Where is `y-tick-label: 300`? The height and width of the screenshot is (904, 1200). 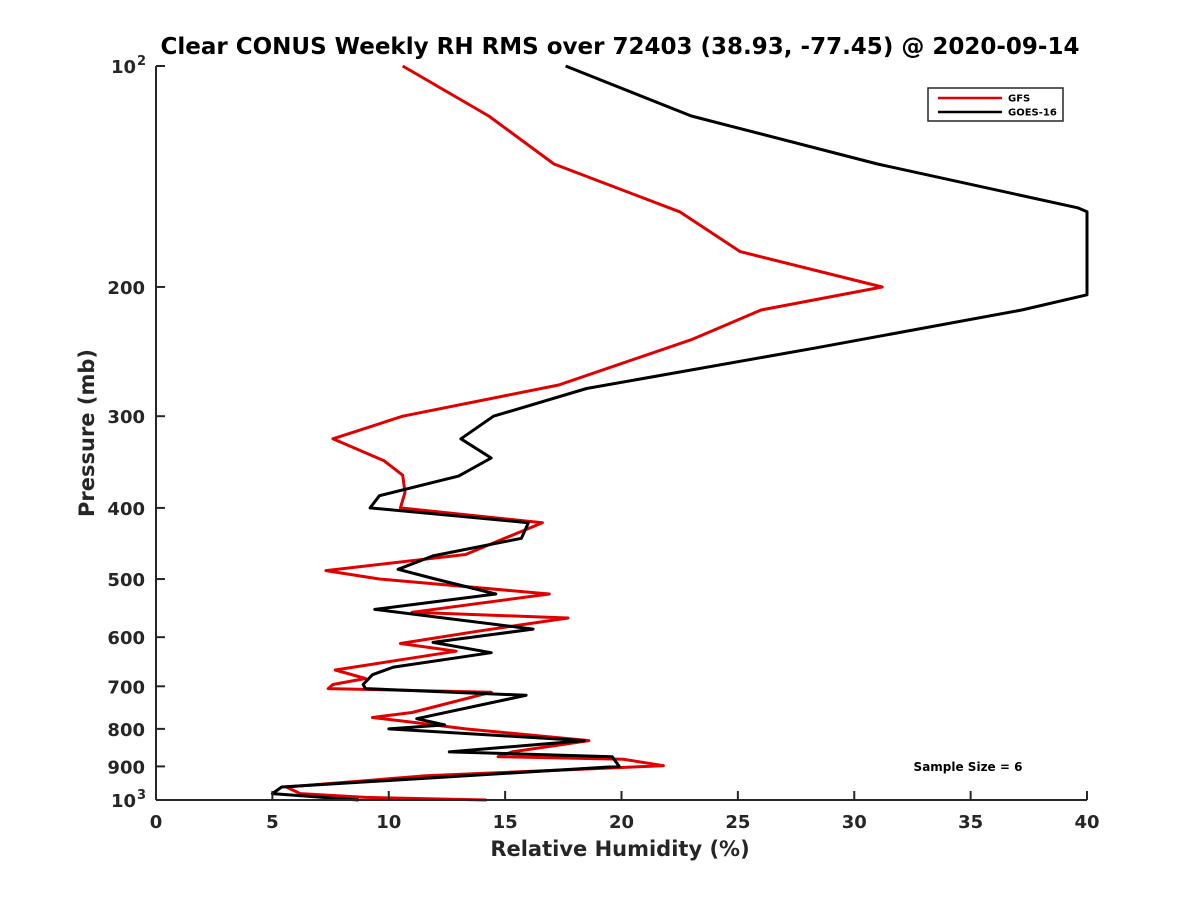 y-tick-label: 300 is located at coordinates (126, 417).